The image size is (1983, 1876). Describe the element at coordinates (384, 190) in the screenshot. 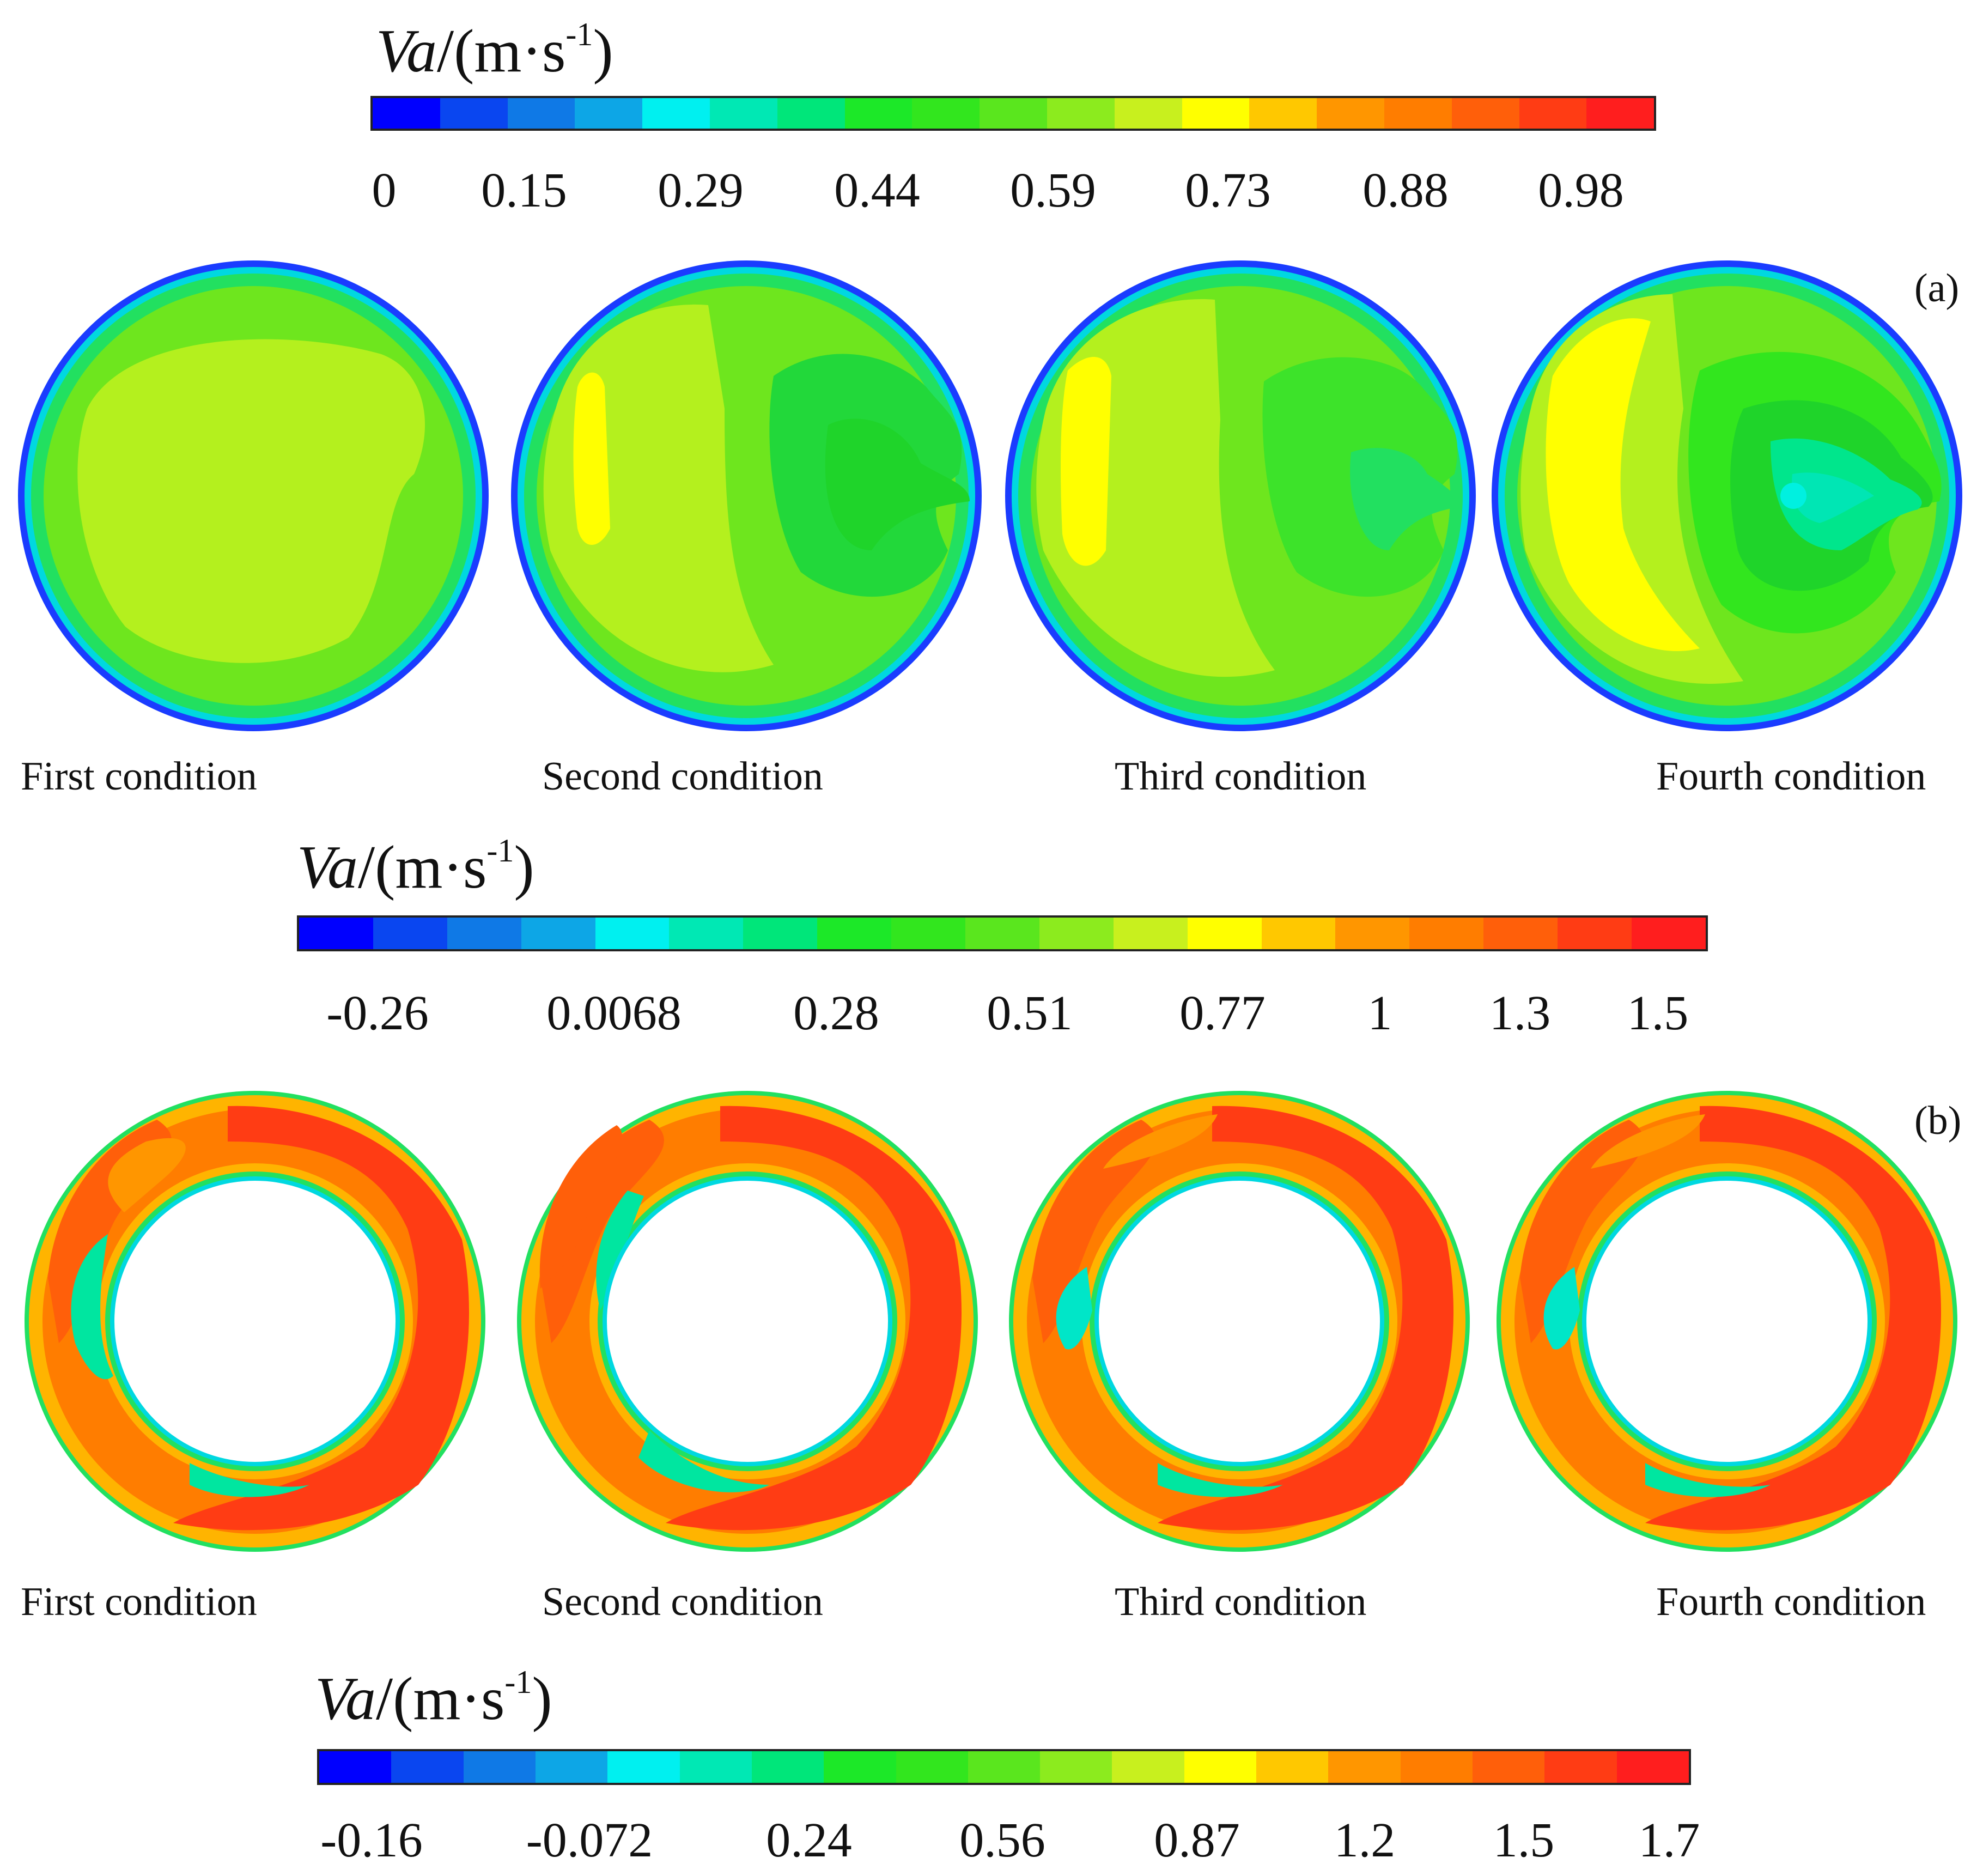

I see `colorbar-1-tick: 0` at that location.